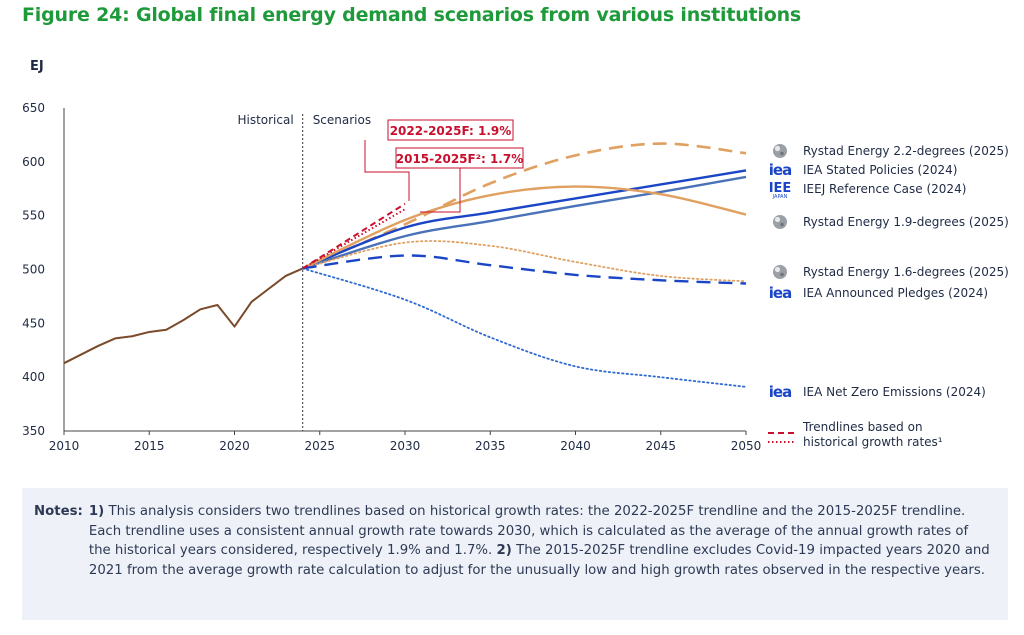  What do you see at coordinates (265, 120) in the screenshot?
I see `historical-label: Historical` at bounding box center [265, 120].